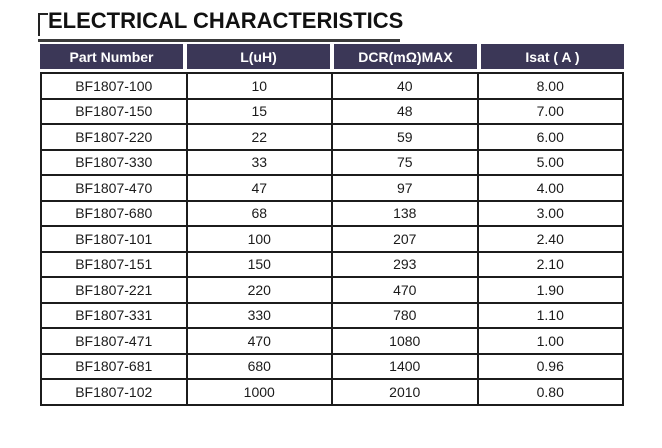 This screenshot has height=448, width=662. Describe the element at coordinates (114, 290) in the screenshot. I see `table-cell-part: BF1807-221` at that location.